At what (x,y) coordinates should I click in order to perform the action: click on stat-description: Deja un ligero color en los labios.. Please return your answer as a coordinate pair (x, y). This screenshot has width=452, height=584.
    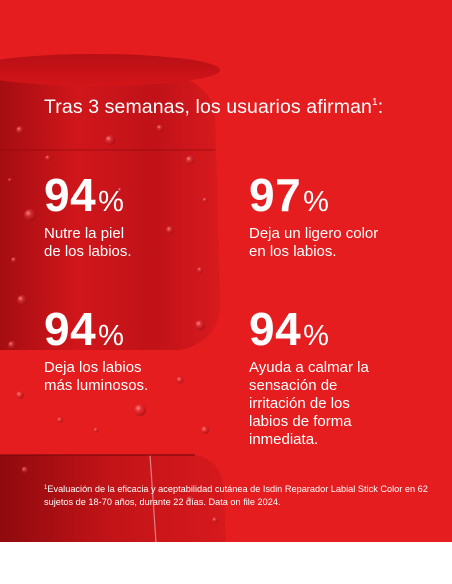
    Looking at the image, I should click on (314, 242).